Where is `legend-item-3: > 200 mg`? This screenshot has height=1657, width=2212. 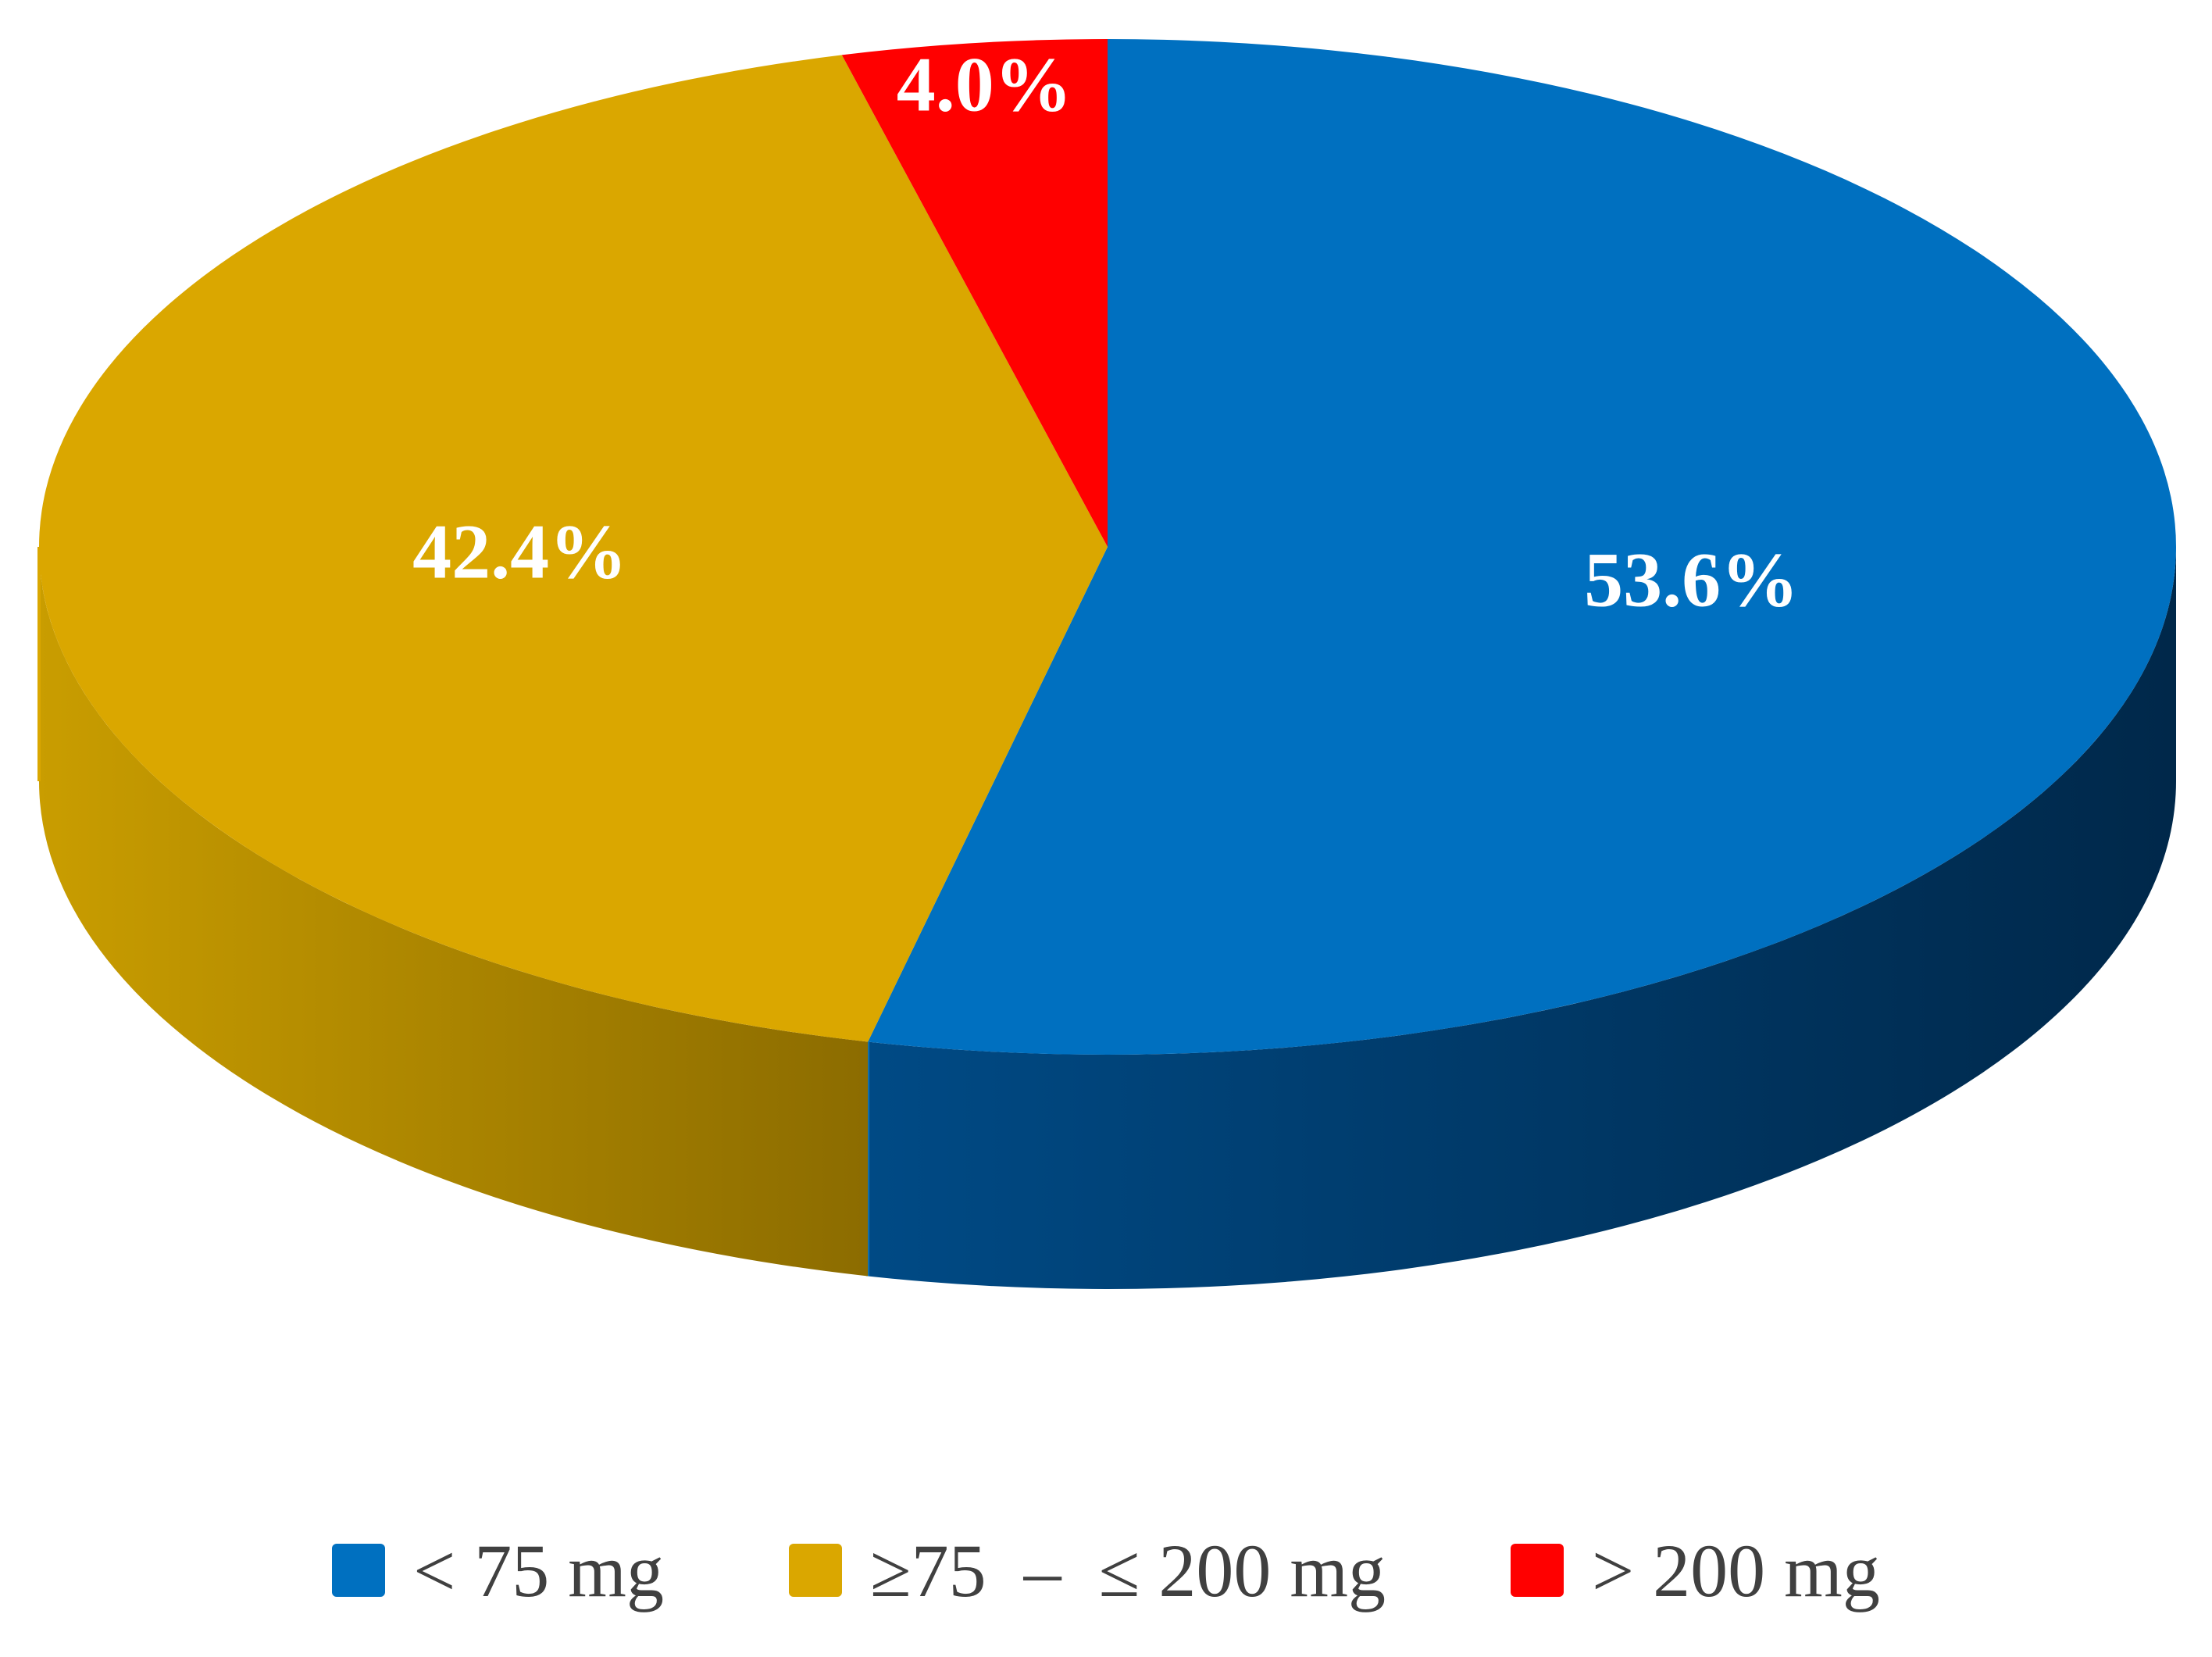
legend-item-3: > 200 mg is located at coordinates (1695, 1570).